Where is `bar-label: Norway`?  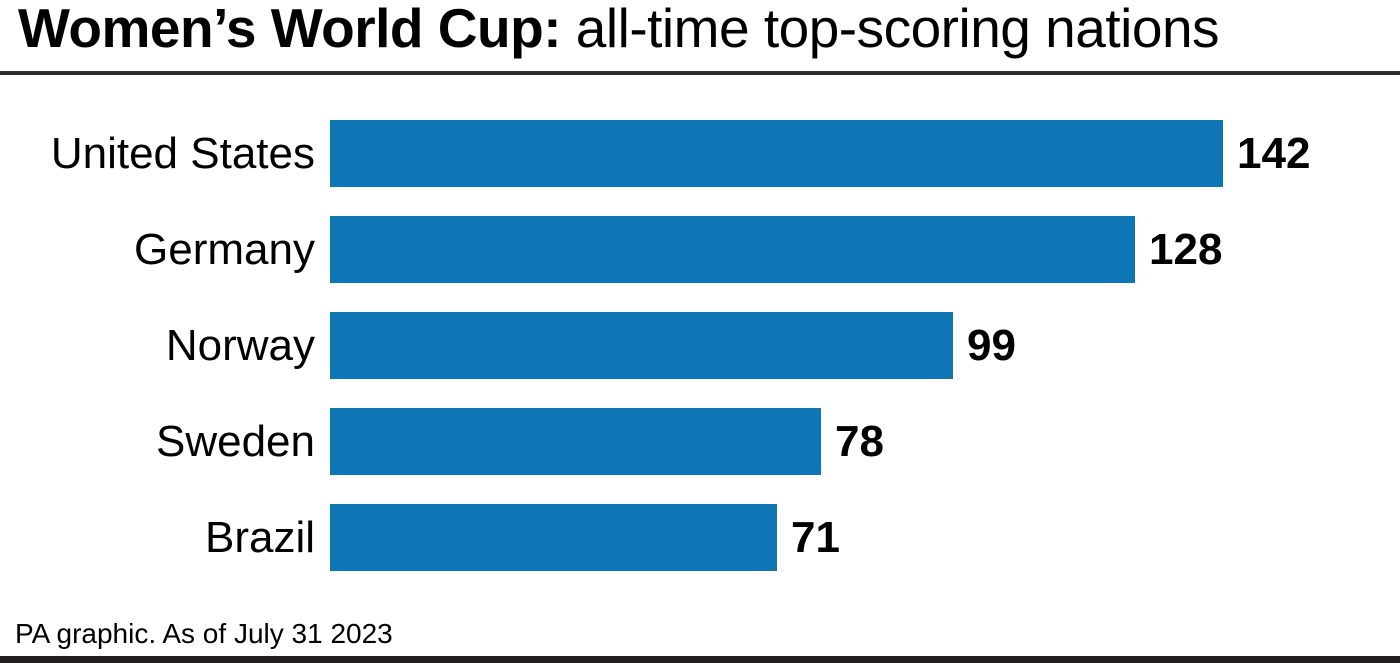 bar-label: Norway is located at coordinates (240, 345).